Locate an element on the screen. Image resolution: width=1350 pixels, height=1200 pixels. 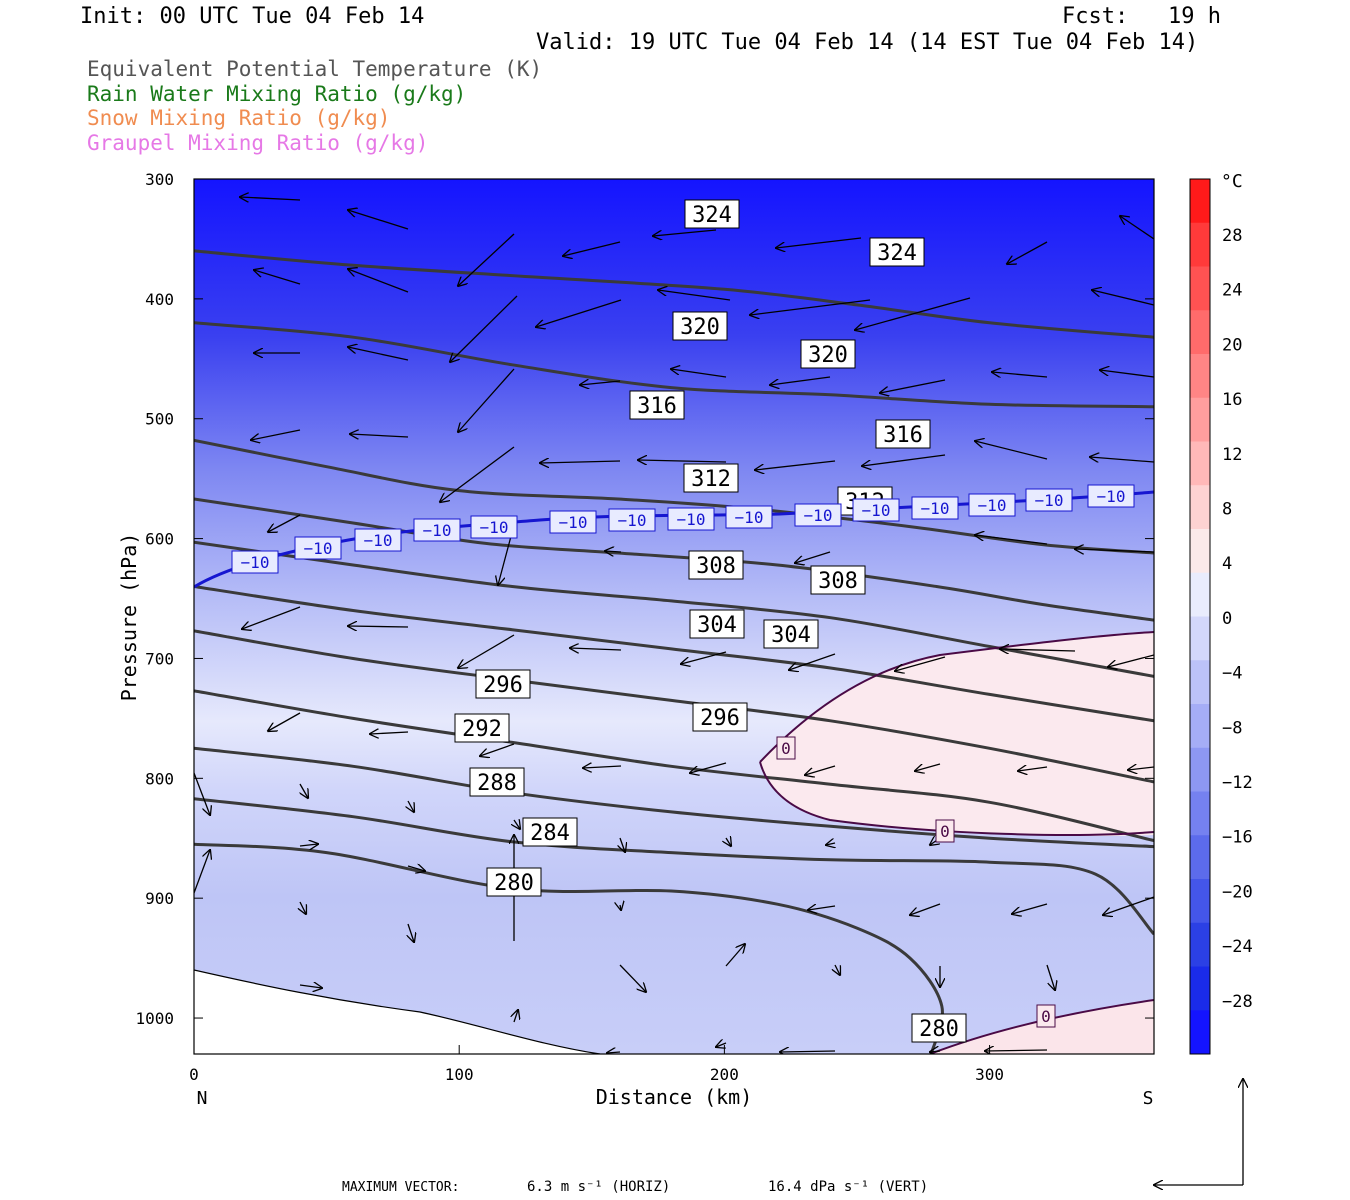
field-label-rain: Rain Water Mixing Ratio (g/kg) is located at coordinates (277, 94).